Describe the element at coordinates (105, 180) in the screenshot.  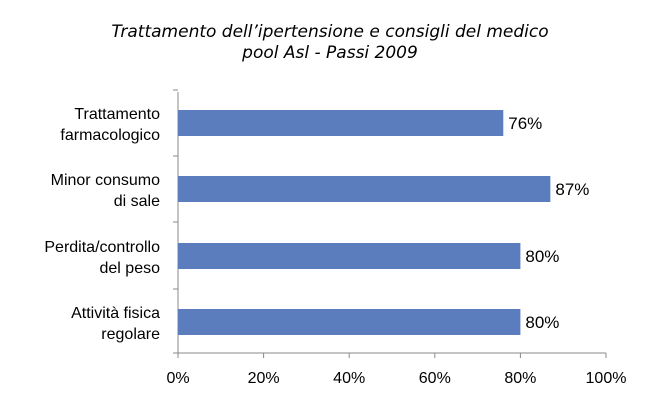
I see `category-label: Minor consumo` at that location.